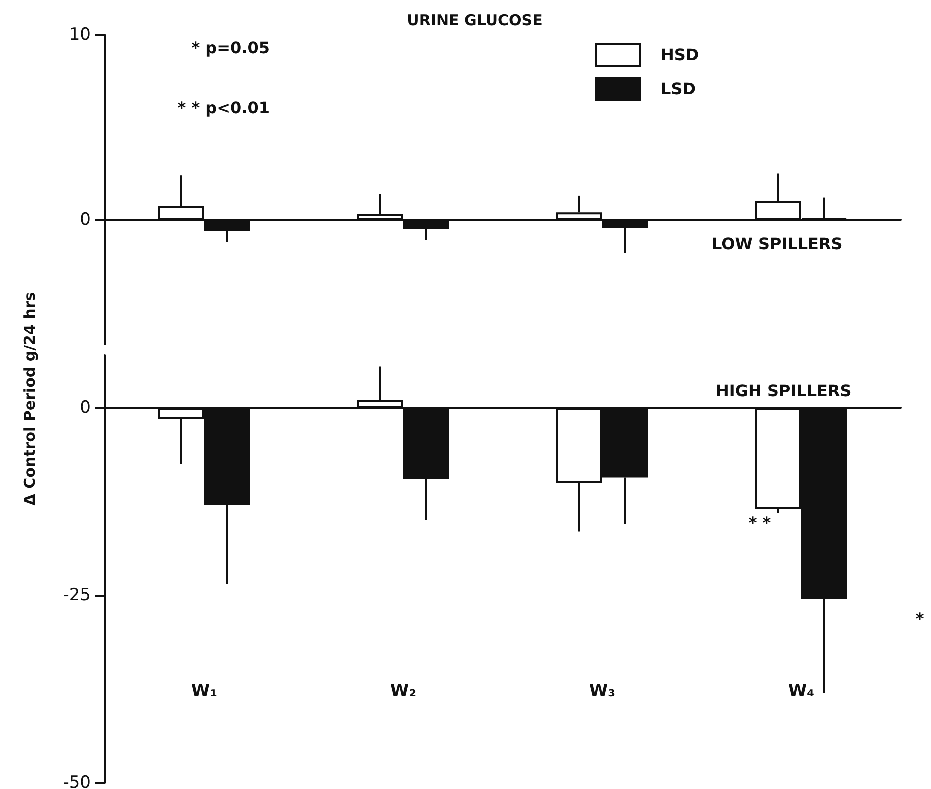 The width and height of the screenshot is (931, 789). I want to click on chart-title: URINE GLUCOSE, so click(475, 21).